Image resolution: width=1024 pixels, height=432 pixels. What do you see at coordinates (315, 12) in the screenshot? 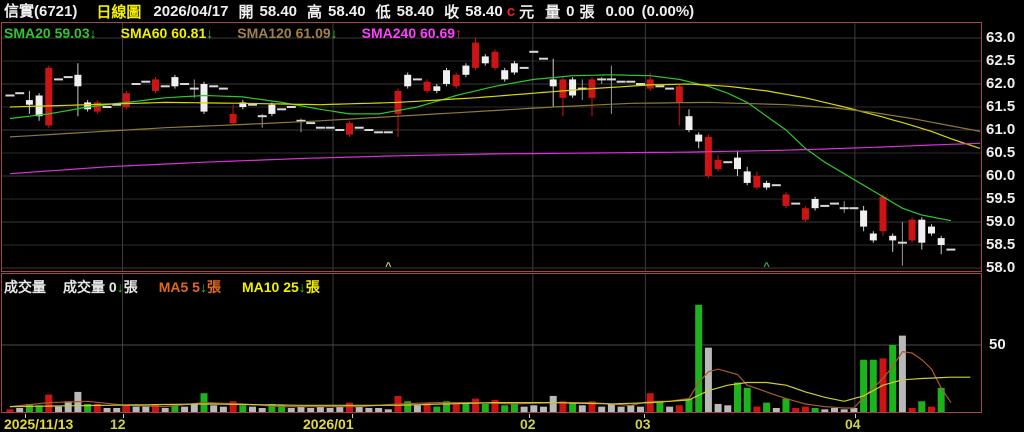
I see `high-label: 高` at bounding box center [315, 12].